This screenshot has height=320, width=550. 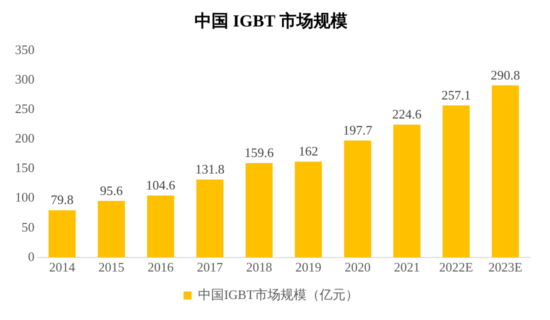 I want to click on data-label: 290.8, so click(x=505, y=74).